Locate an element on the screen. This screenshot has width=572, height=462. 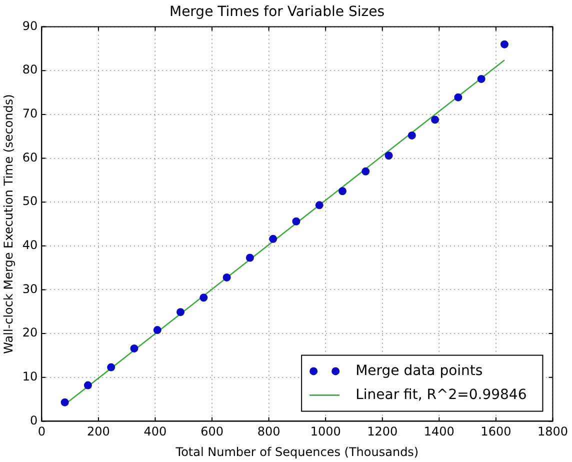
x-tick-label: 600 is located at coordinates (212, 431).